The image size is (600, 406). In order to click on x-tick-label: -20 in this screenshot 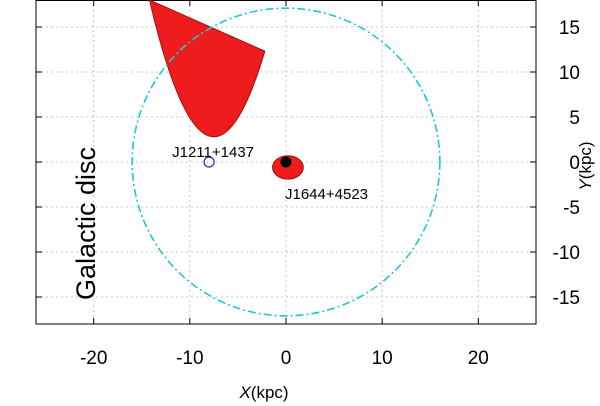, I will do `click(93, 358)`.